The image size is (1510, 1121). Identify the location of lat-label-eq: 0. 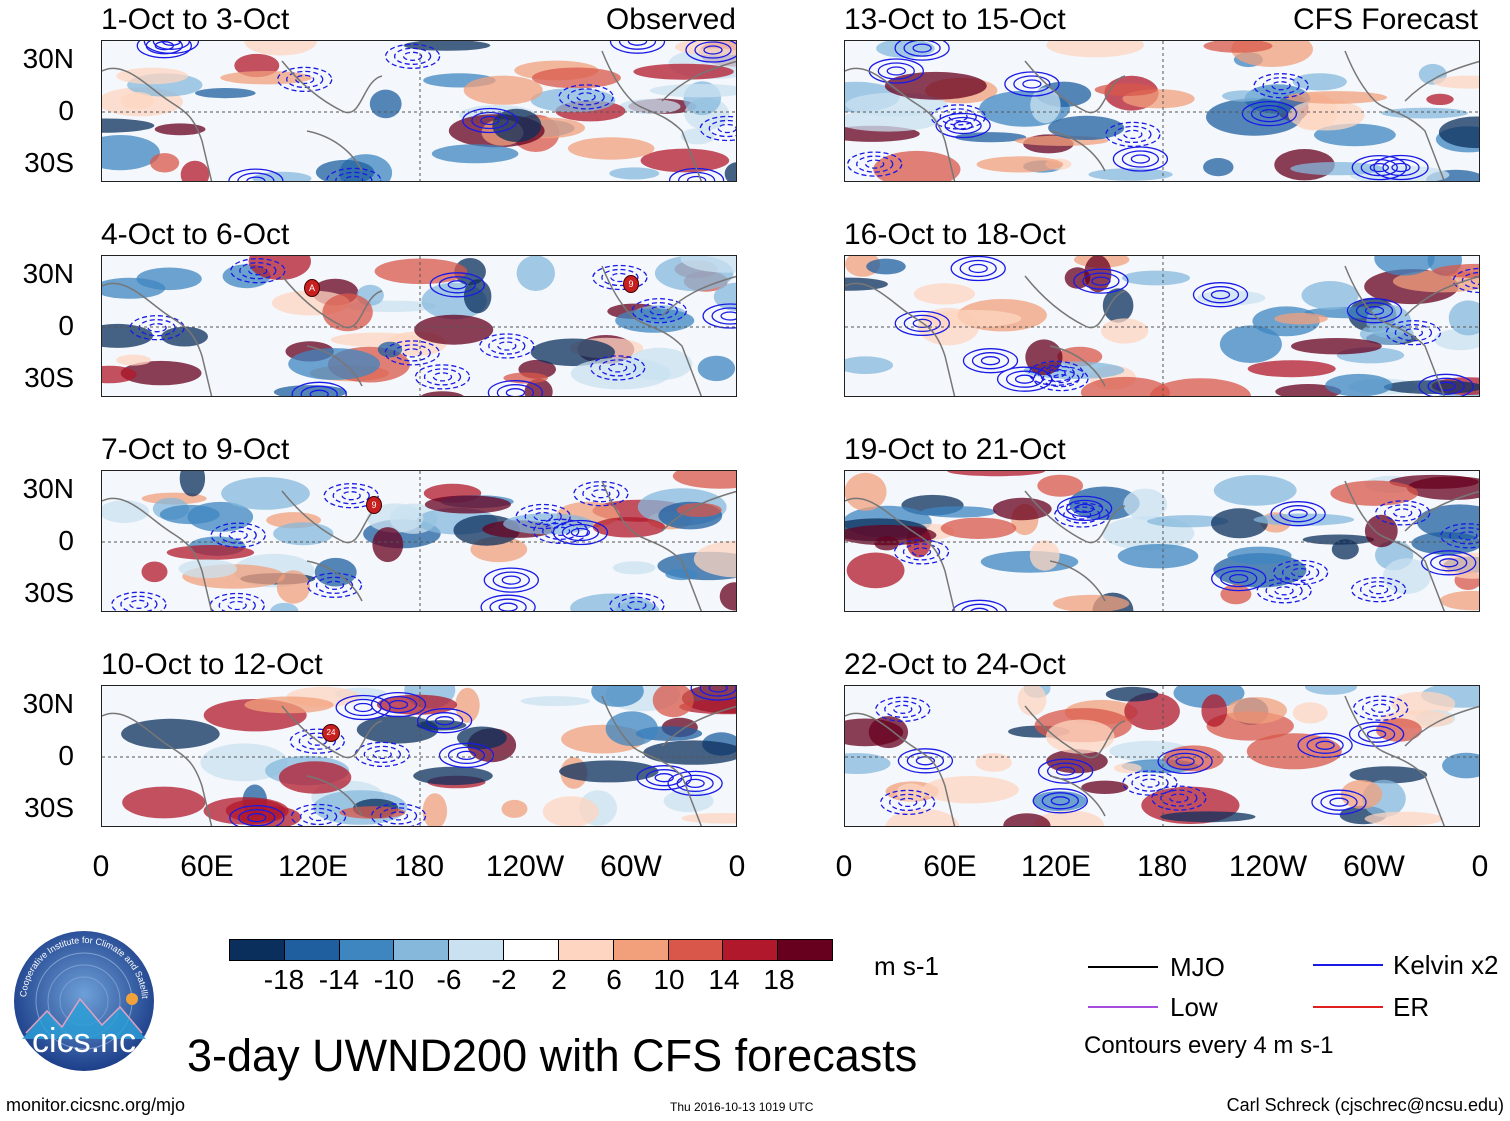
(66, 325).